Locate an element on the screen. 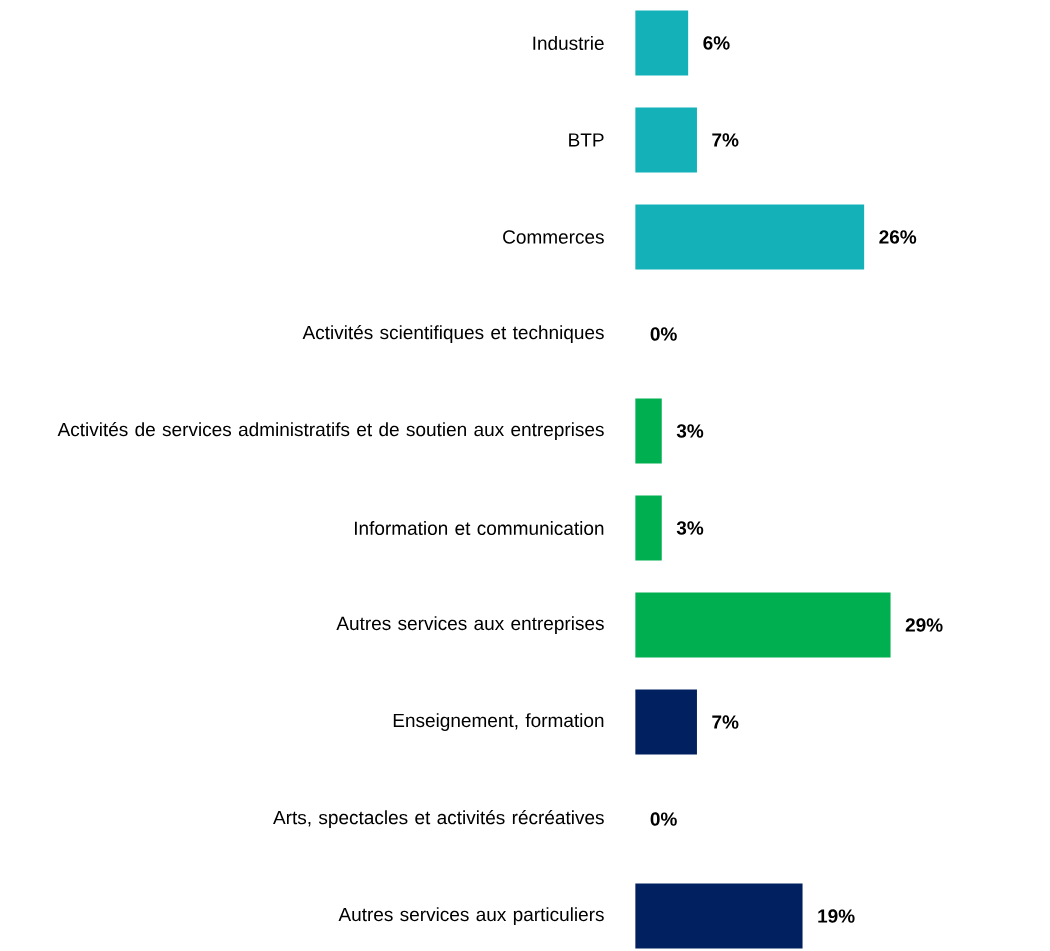 Image resolution: width=1050 pixels, height=951 pixels. y-tick-label: BTP is located at coordinates (586, 140).